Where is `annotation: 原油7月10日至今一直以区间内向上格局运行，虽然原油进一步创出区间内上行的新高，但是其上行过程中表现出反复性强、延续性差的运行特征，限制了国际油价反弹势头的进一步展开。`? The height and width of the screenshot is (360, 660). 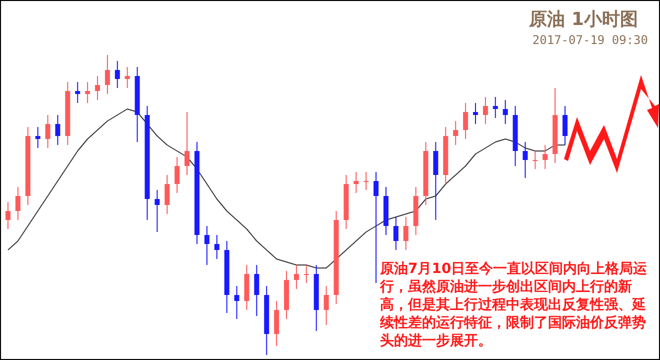
annotation: 原油7月10日至今一直以区间内向上格局运行，虽然原油进一步创出区间内上行的新高，但是其上行过程中表现出反复性强、延续性差的运行特征，限制了国际油价反弹势头的进一步展开。 is located at coordinates (514, 305).